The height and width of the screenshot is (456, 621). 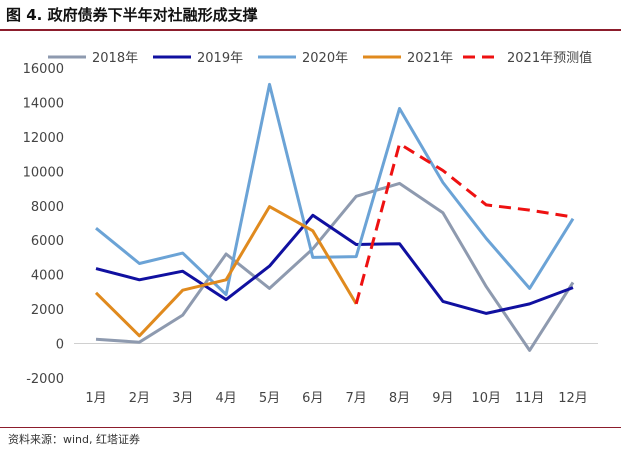 I want to click on y-tick-label: 10000, so click(x=43, y=172).